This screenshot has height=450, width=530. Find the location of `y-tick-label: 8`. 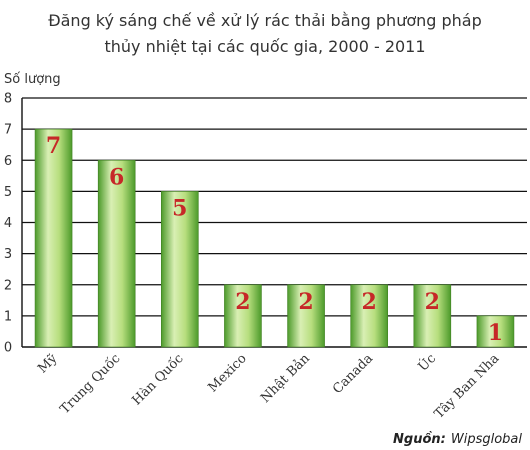

y-tick-label: 8 is located at coordinates (8, 99).